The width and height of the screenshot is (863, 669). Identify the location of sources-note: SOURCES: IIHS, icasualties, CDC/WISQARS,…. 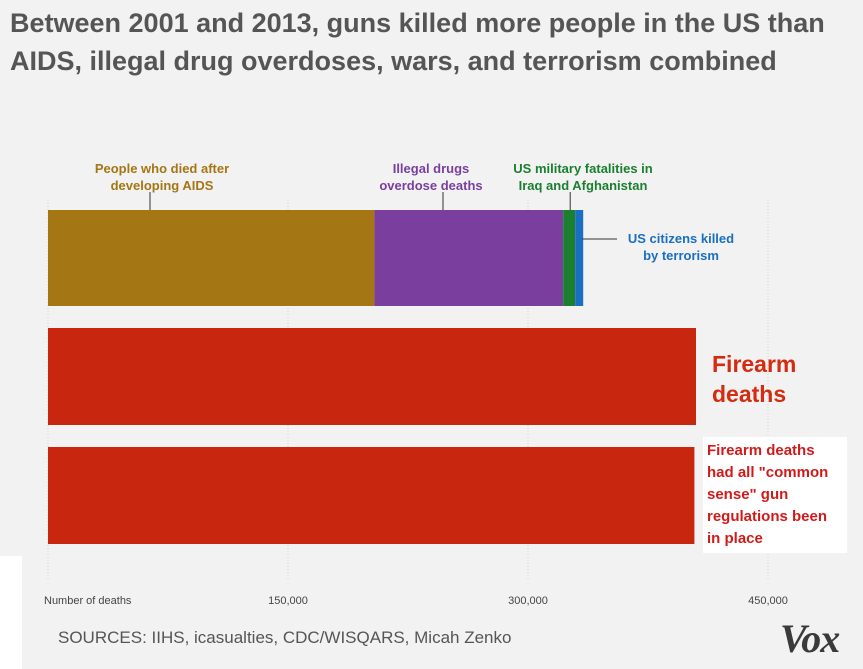
(285, 637).